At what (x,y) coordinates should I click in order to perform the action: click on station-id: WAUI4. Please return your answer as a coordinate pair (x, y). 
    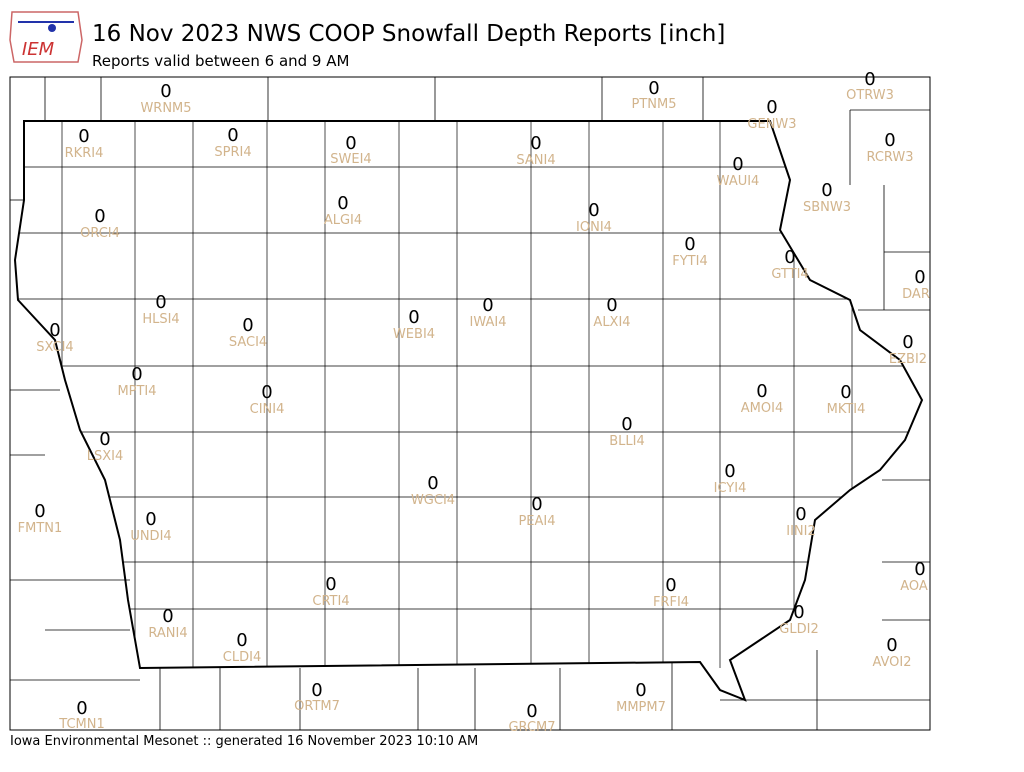
    Looking at the image, I should click on (738, 181).